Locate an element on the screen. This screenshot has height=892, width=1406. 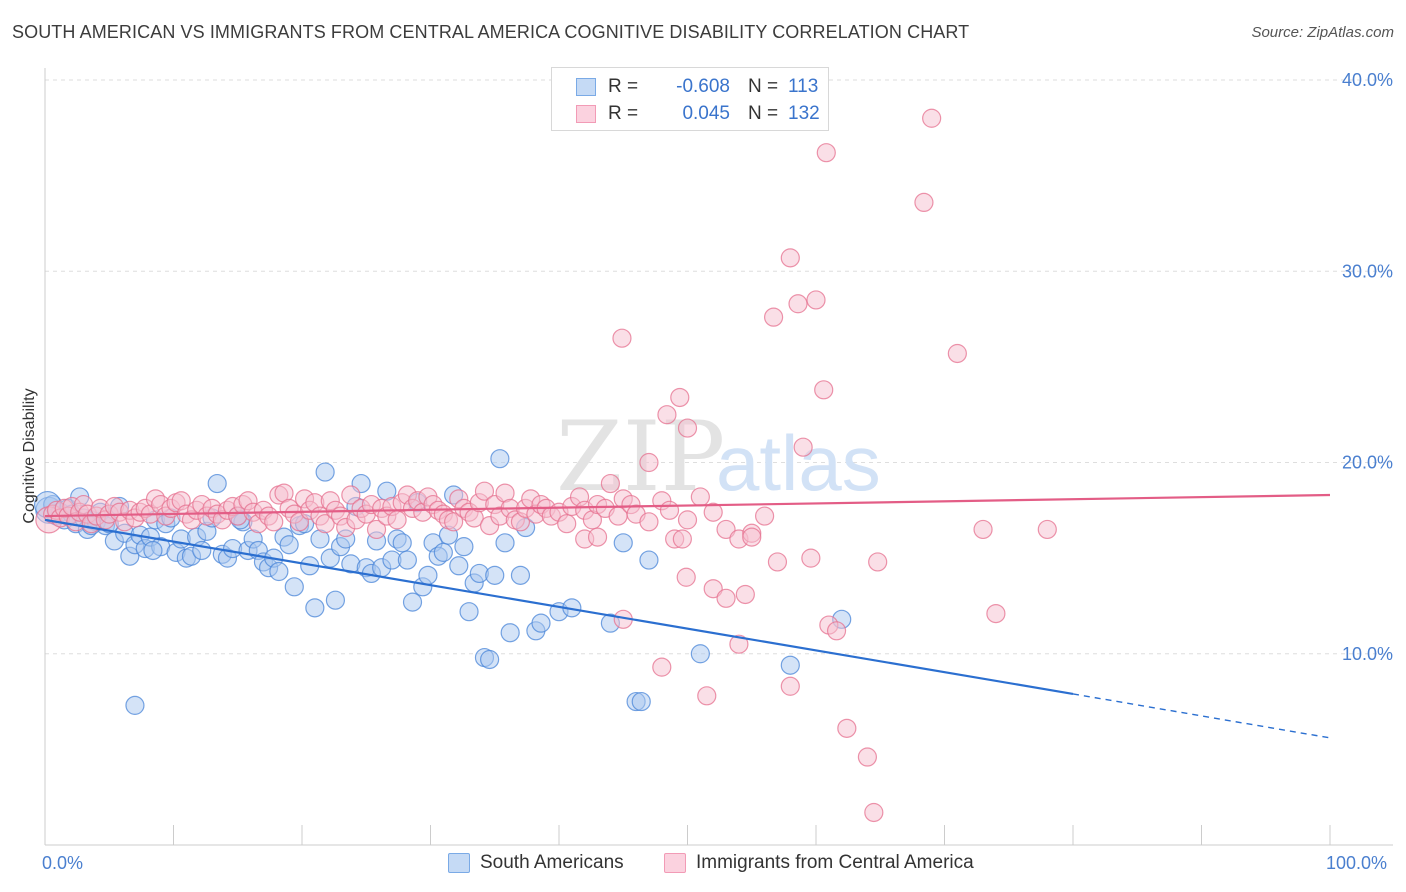
legend-item-south-americans: South Americans is located at coordinates (536, 863).